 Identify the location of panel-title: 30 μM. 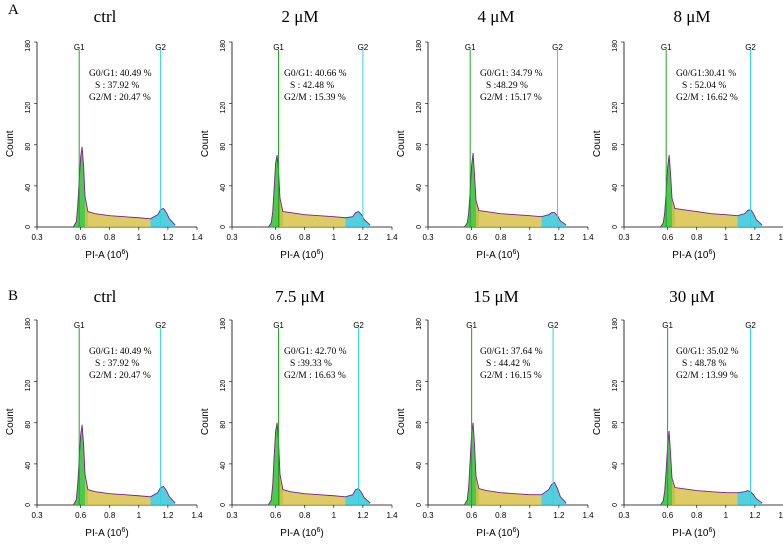
(691, 296).